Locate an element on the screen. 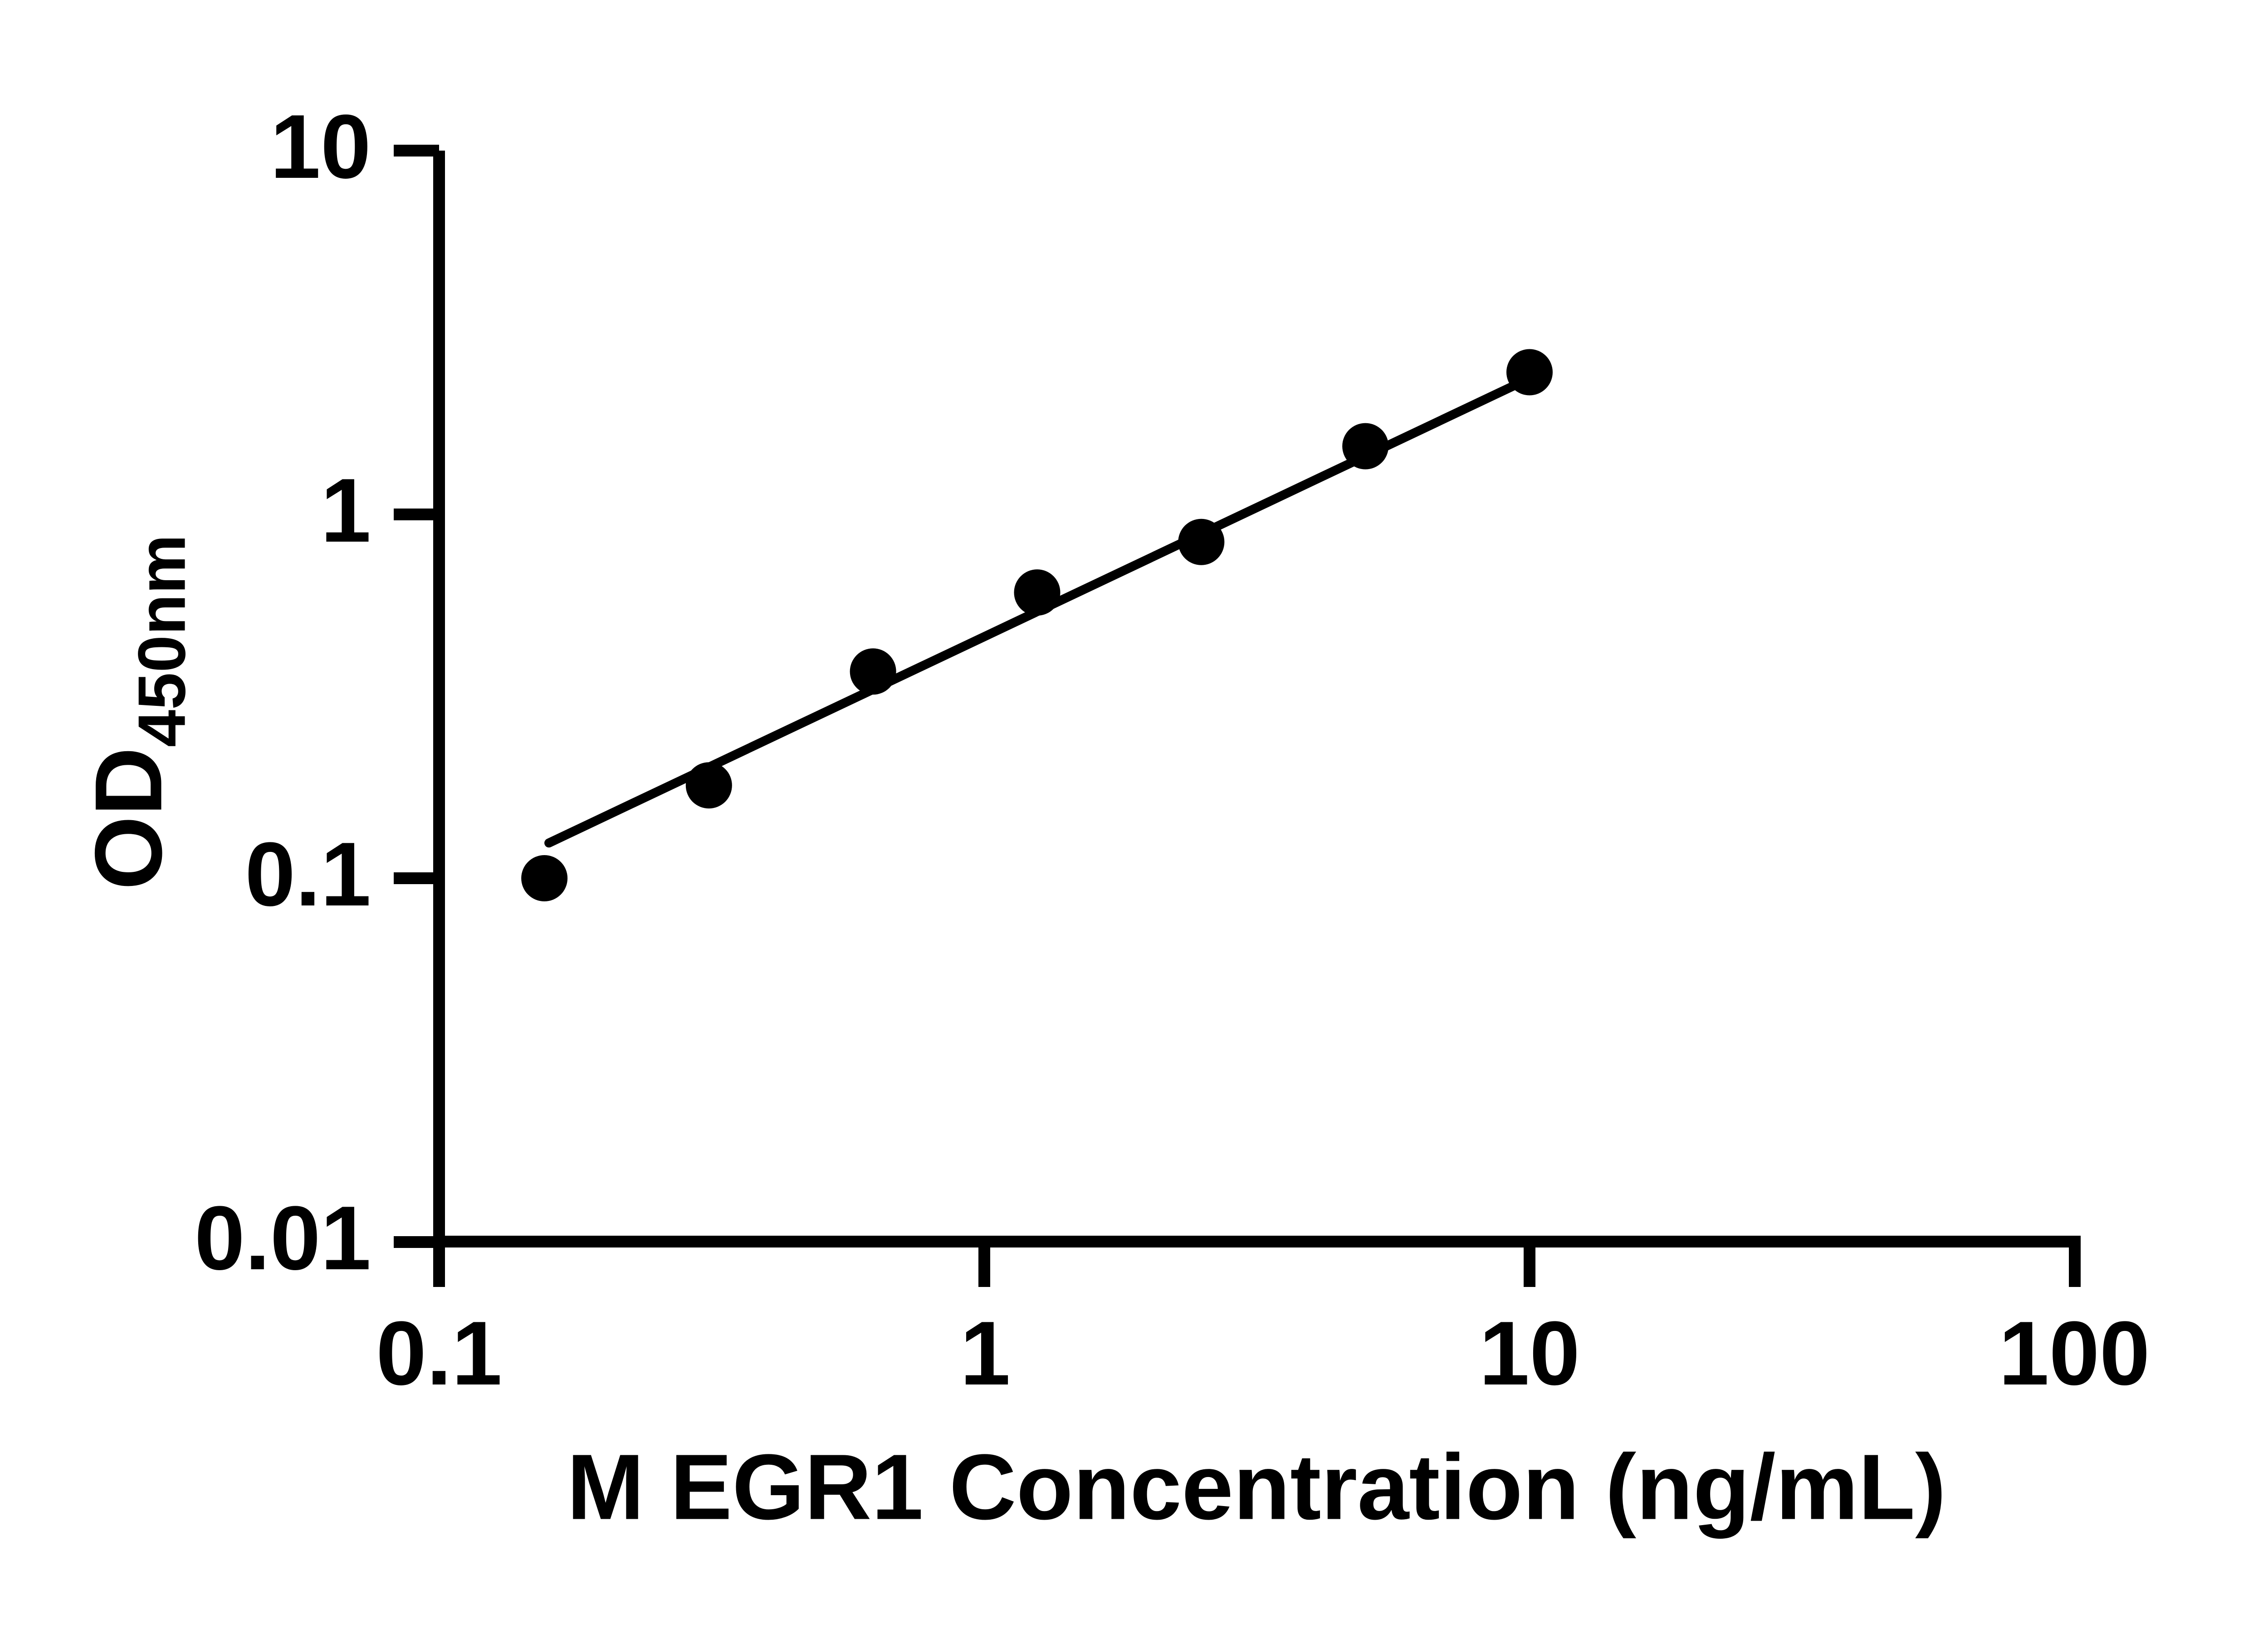 The height and width of the screenshot is (1629, 2268). x-tick-label-0-1: 0.1 is located at coordinates (440, 1353).